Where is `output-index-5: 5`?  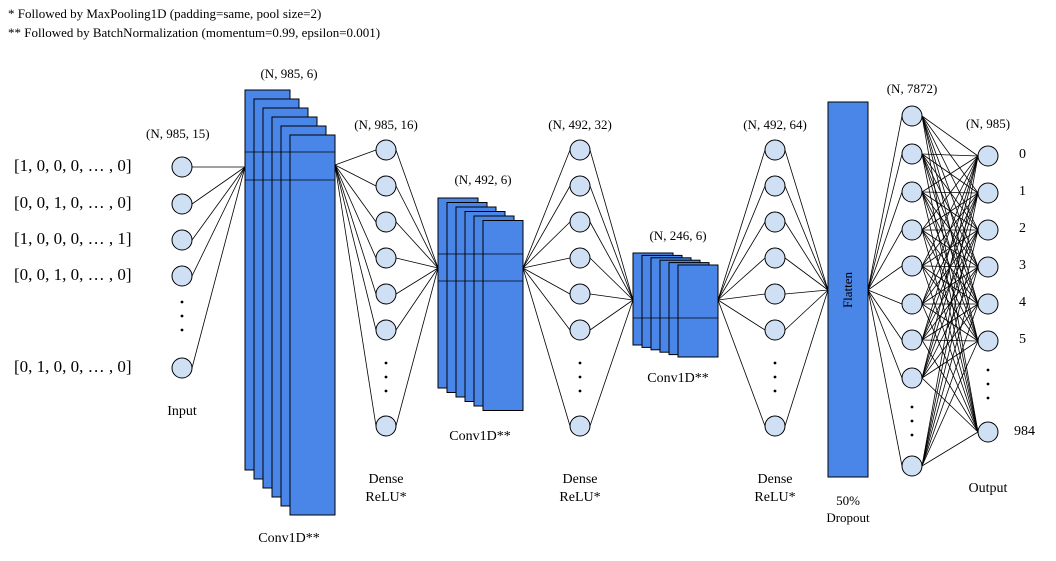
output-index-5: 5 is located at coordinates (1022, 339).